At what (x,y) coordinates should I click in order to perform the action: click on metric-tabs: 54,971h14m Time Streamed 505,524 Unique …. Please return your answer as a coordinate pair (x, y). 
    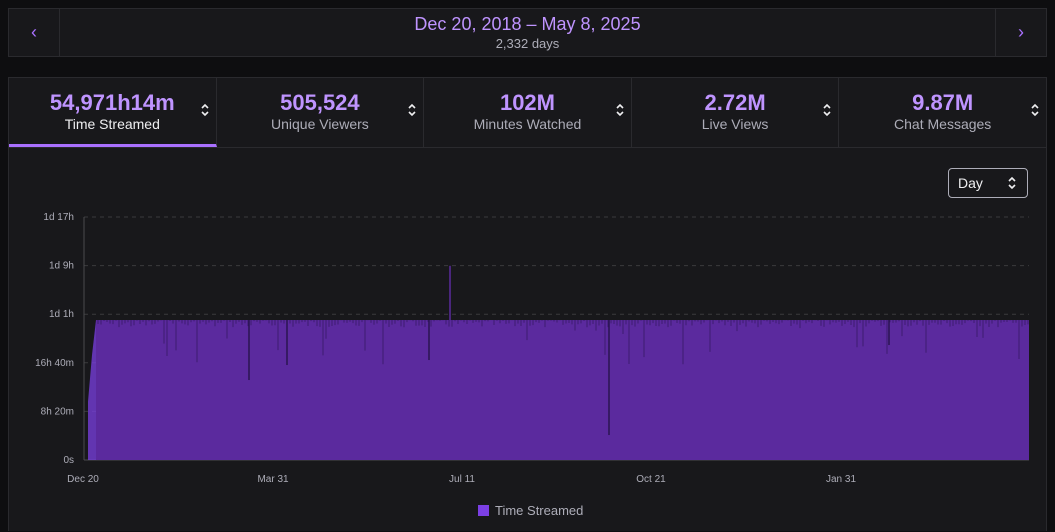
    Looking at the image, I should click on (527, 113).